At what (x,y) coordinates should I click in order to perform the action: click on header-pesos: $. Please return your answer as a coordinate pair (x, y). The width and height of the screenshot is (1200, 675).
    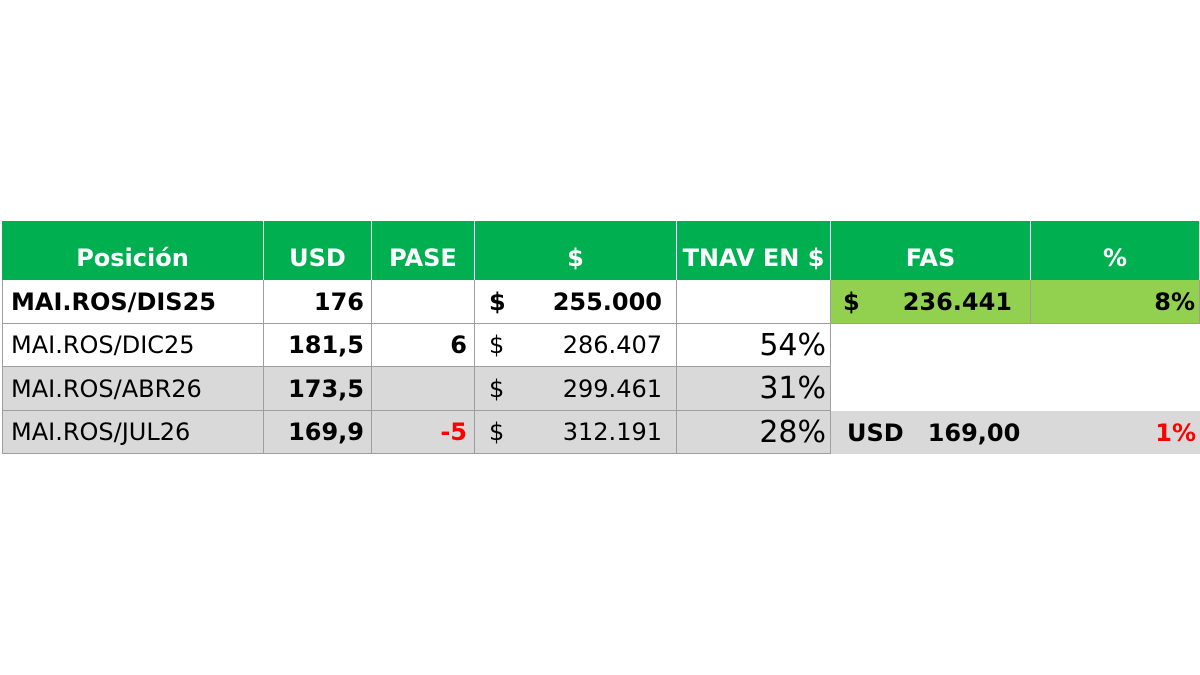
    Looking at the image, I should click on (576, 250).